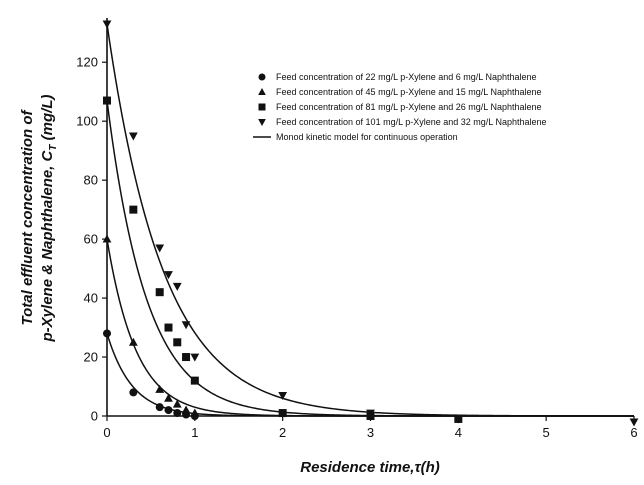 This screenshot has height=485, width=644. I want to click on svg-text:Total effluent concentration o: Total effluent concentration of, so click(27, 217).